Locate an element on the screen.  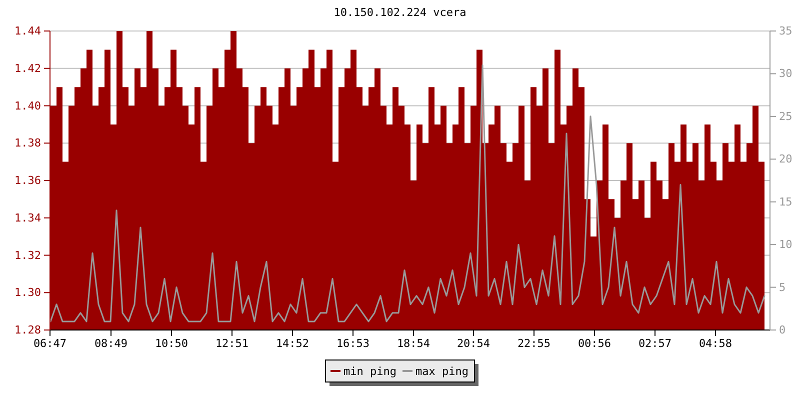
y-tick-label: 1.32 is located at coordinates (27, 255).